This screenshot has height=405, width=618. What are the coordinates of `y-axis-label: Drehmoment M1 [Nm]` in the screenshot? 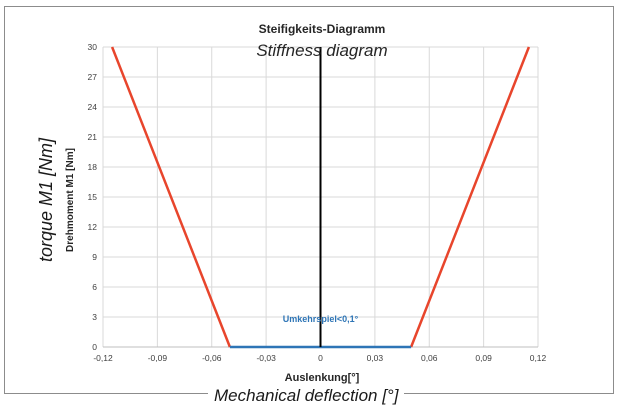 It's located at (70, 200).